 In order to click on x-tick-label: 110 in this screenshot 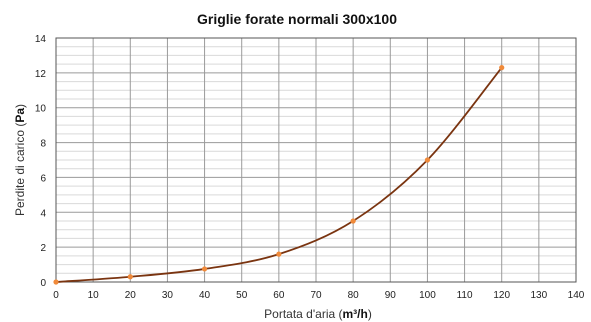, I will do `click(465, 295)`.